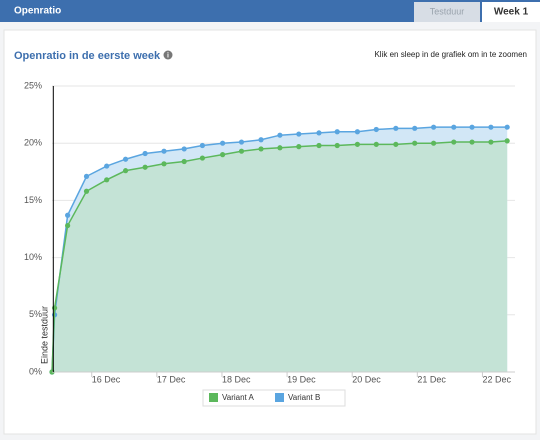 The image size is (540, 445). I want to click on x-tick-label: 17 Dec, so click(171, 379).